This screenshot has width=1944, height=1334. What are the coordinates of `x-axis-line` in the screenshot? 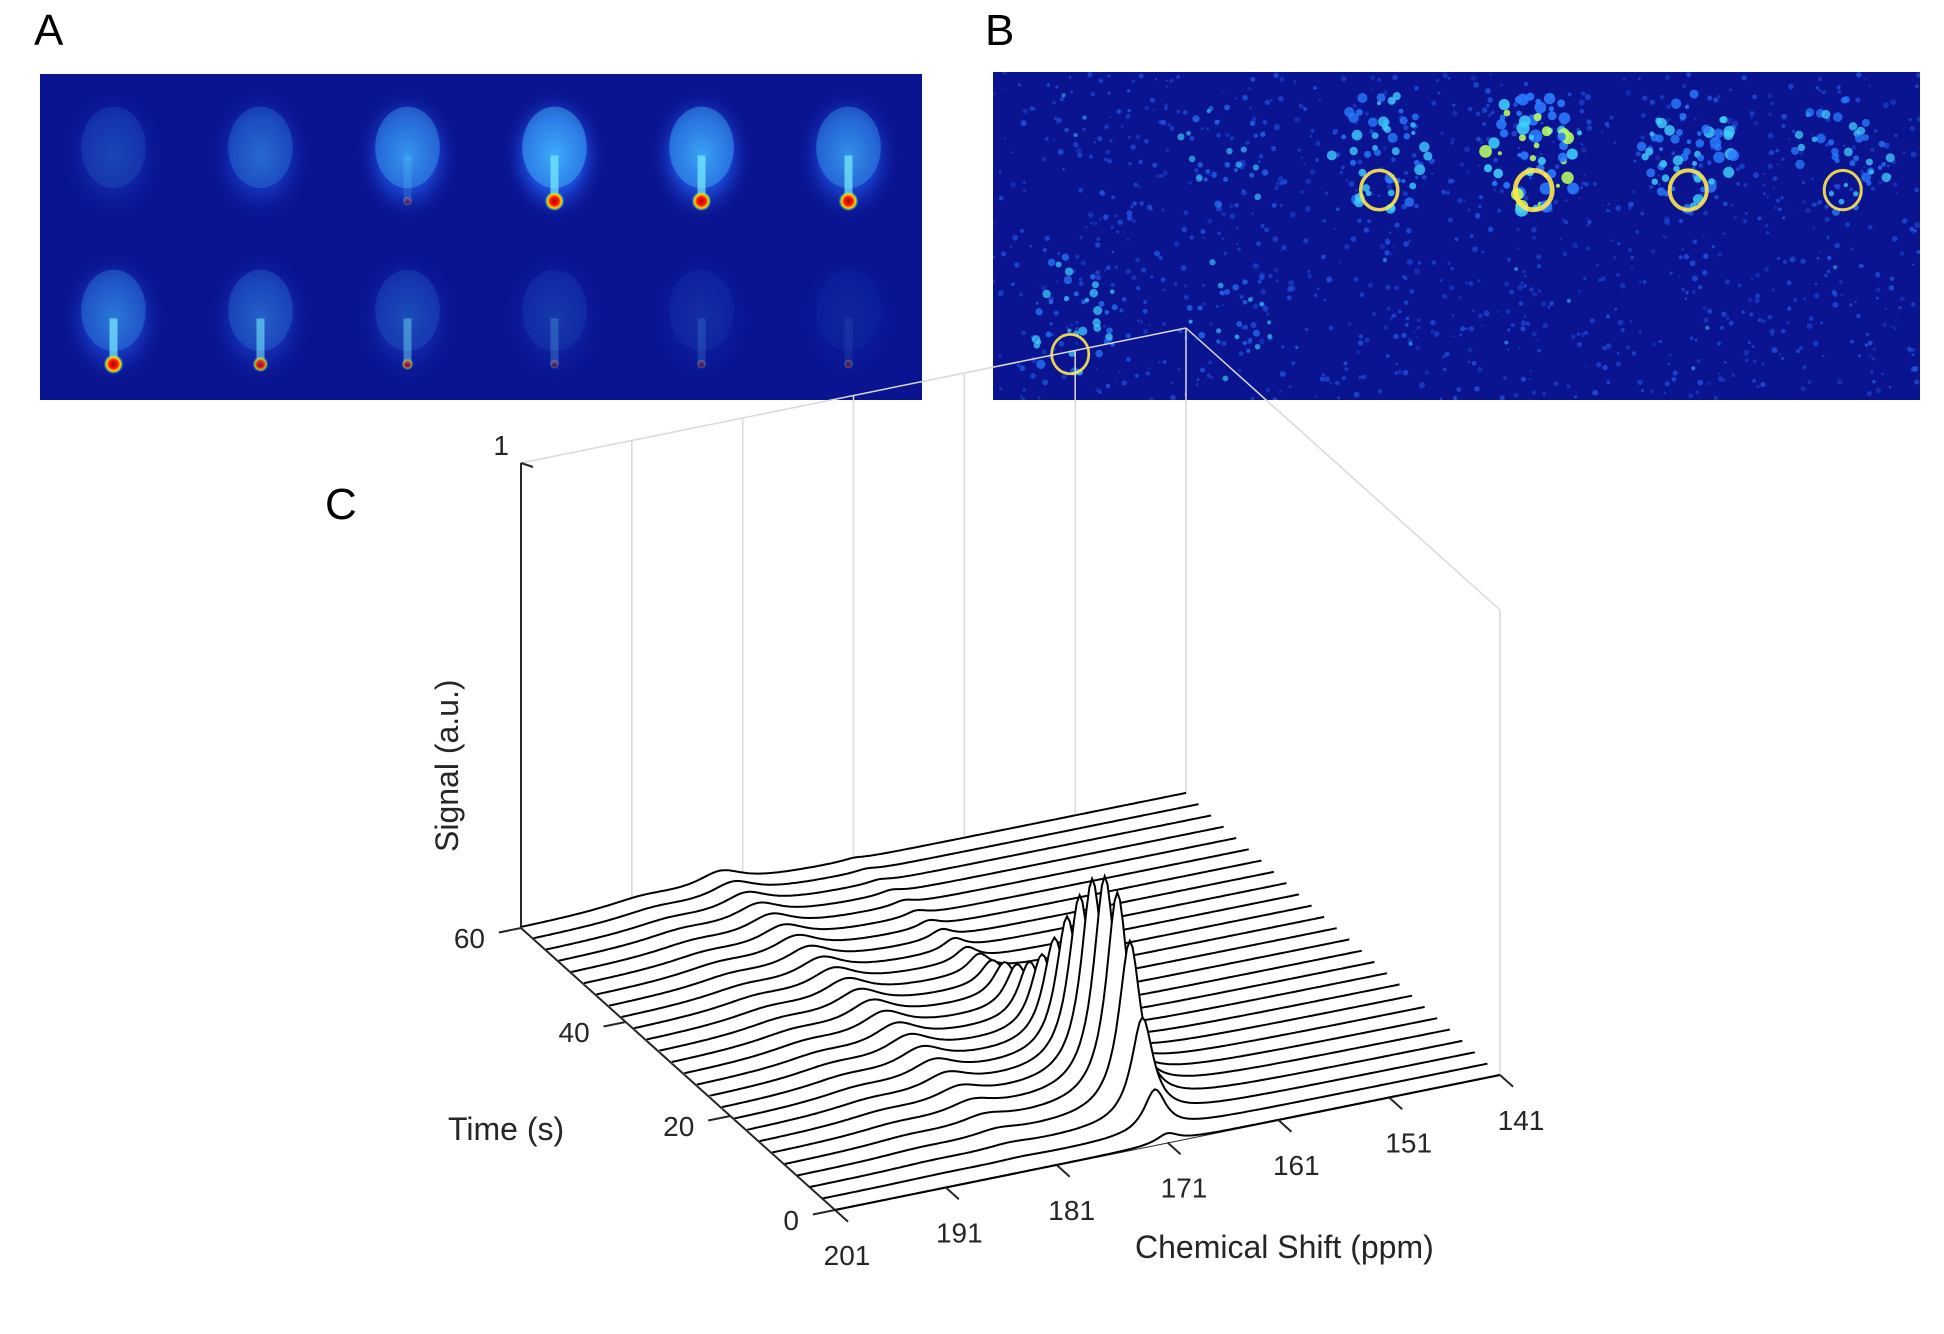 It's located at (1167, 1142).